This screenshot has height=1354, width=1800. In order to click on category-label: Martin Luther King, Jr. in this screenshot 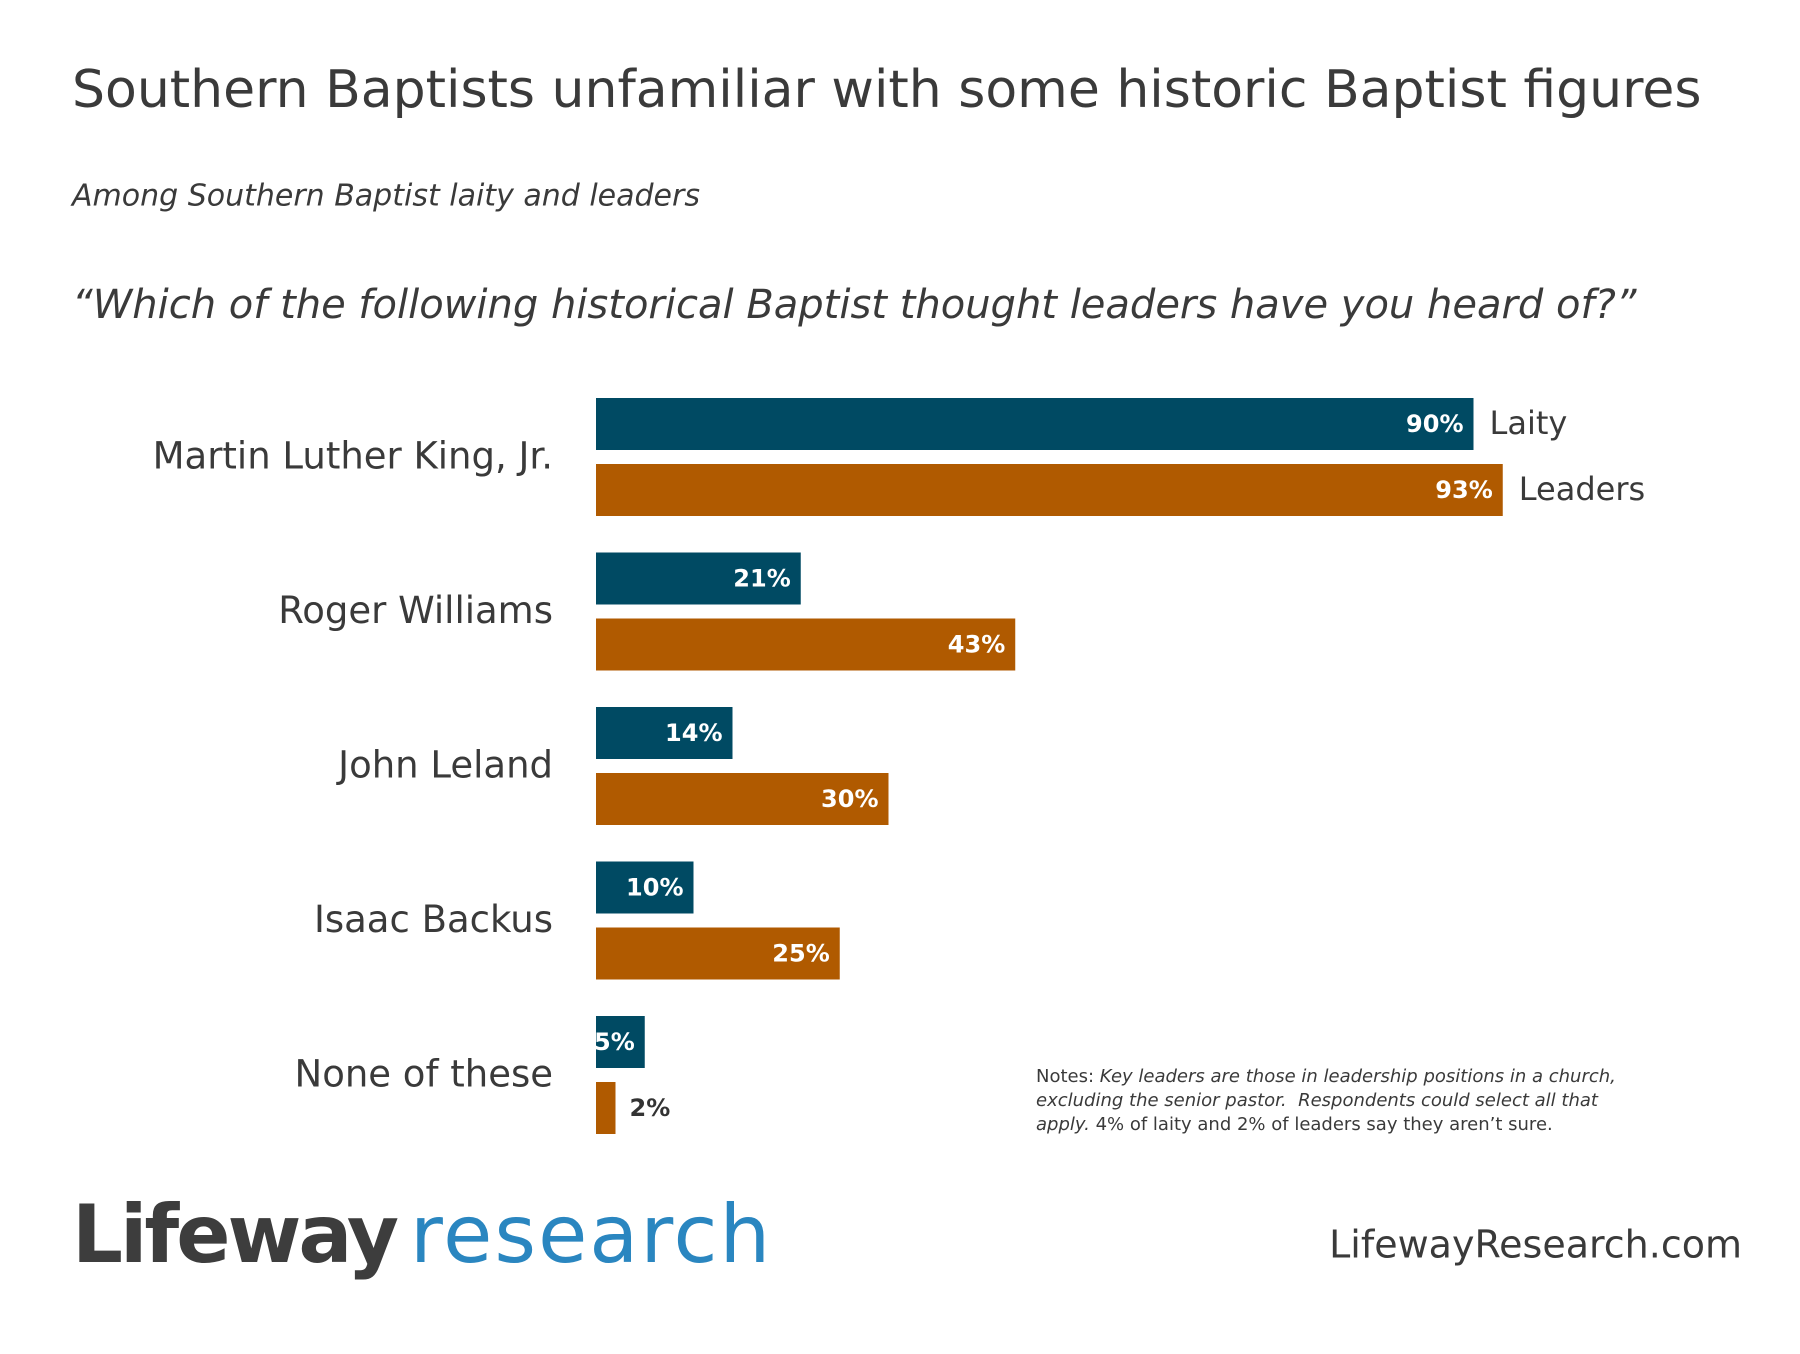, I will do `click(353, 456)`.